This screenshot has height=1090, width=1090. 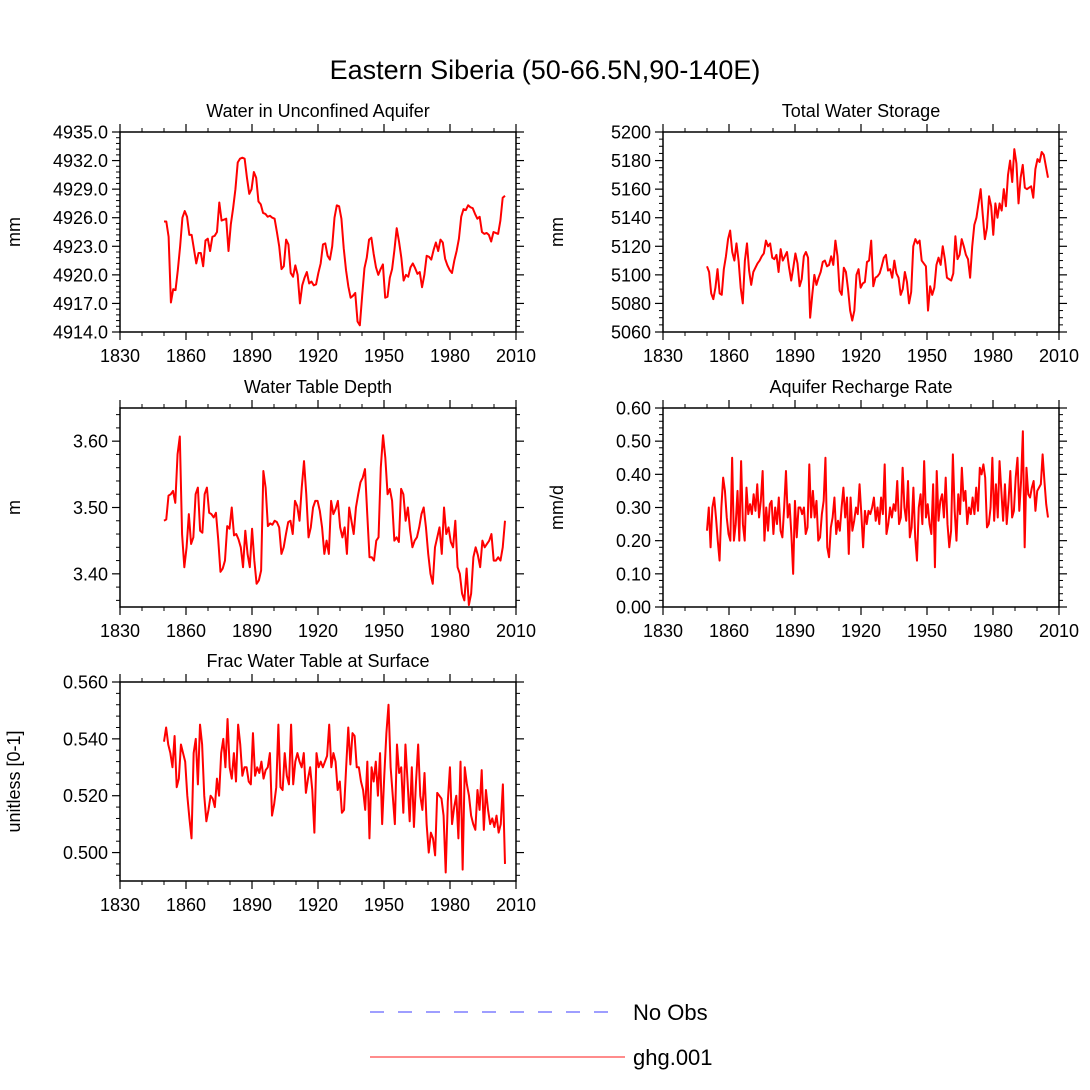 What do you see at coordinates (670, 1012) in the screenshot?
I see `legend-label-no-obs: No Obs` at bounding box center [670, 1012].